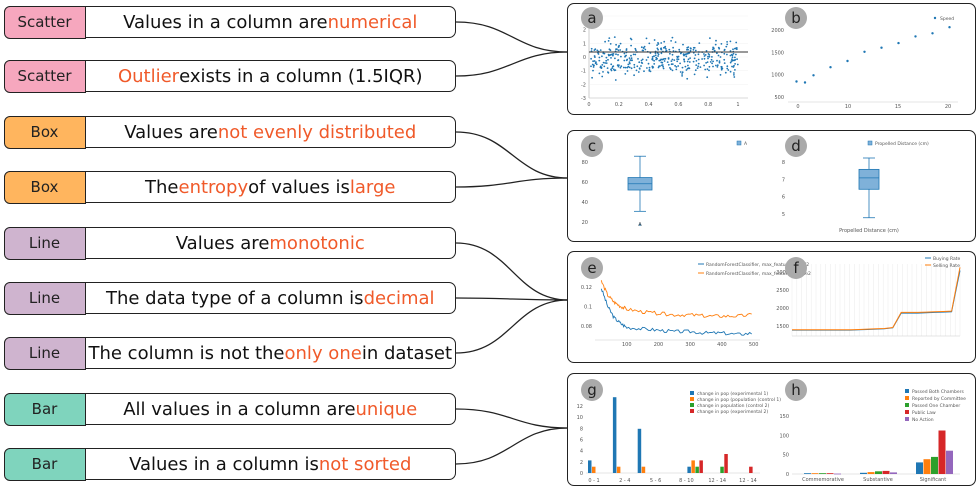  I want to click on legend-label: Public Law, so click(924, 413).